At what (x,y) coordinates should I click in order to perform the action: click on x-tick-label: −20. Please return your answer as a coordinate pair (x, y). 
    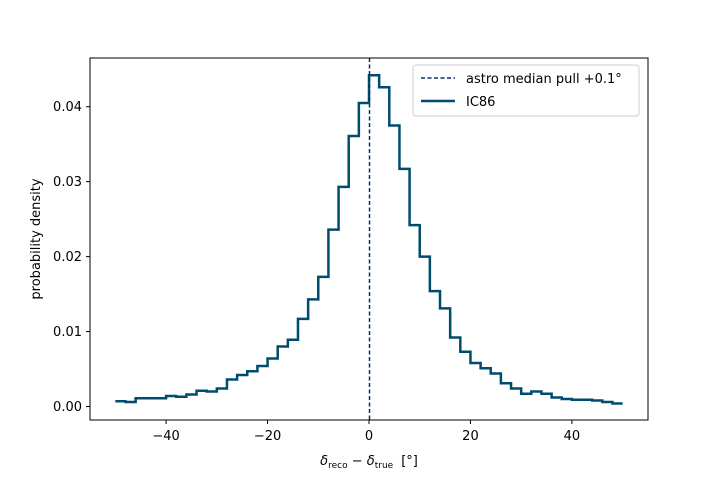
    Looking at the image, I should click on (267, 436).